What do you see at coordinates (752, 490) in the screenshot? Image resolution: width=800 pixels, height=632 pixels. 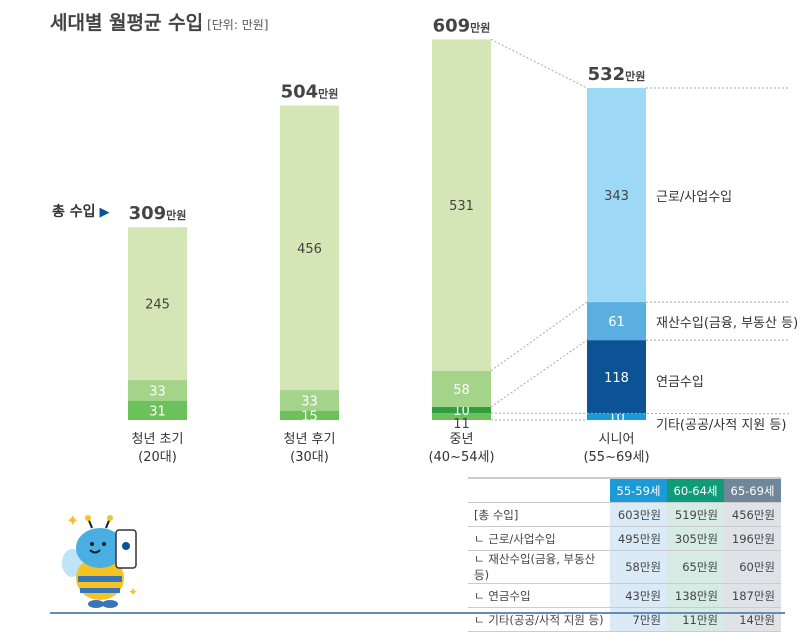 I see `col-header: 65-69세` at bounding box center [752, 490].